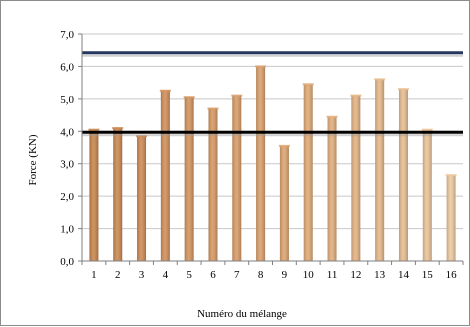 This screenshot has height=327, width=470. What do you see at coordinates (67, 197) in the screenshot?
I see `y-tick-label: 2,0` at bounding box center [67, 197].